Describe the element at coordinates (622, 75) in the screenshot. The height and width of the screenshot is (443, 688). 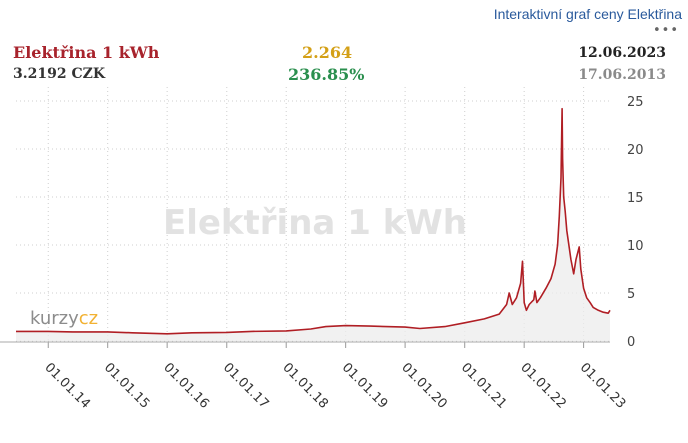
I see `reference-date: 17.06.2013` at that location.